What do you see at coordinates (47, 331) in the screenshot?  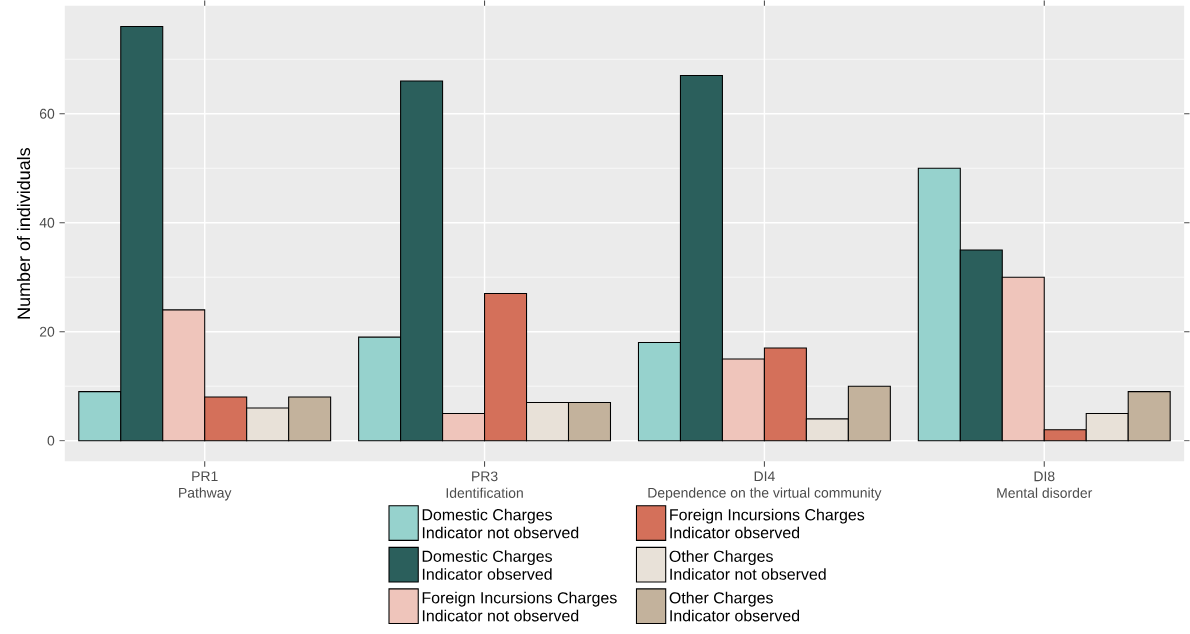 I see `y-tick-label: 20` at bounding box center [47, 331].